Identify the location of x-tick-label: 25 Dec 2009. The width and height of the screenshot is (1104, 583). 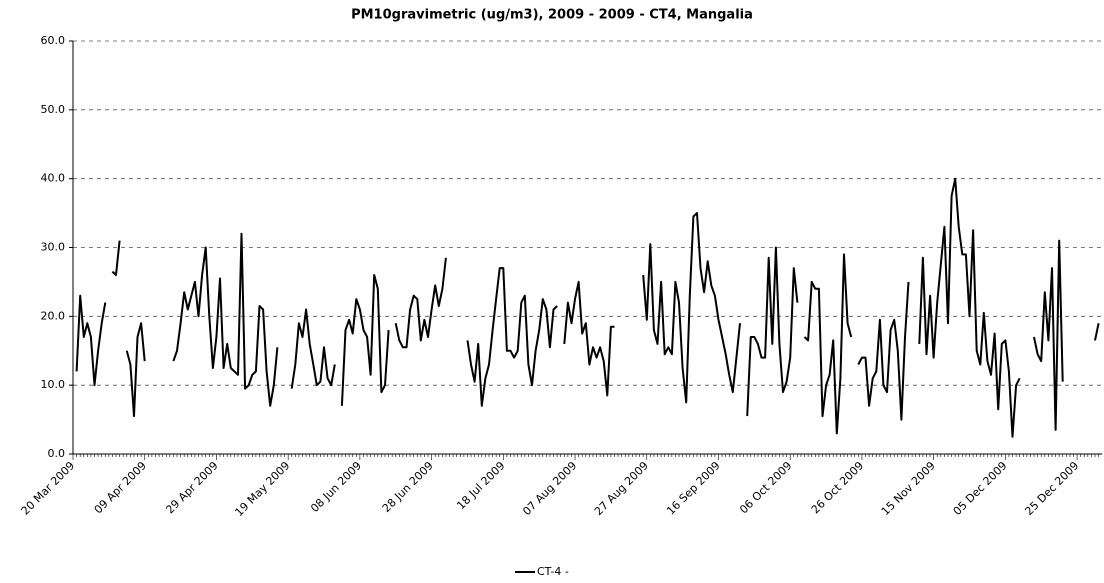
(1051, 488).